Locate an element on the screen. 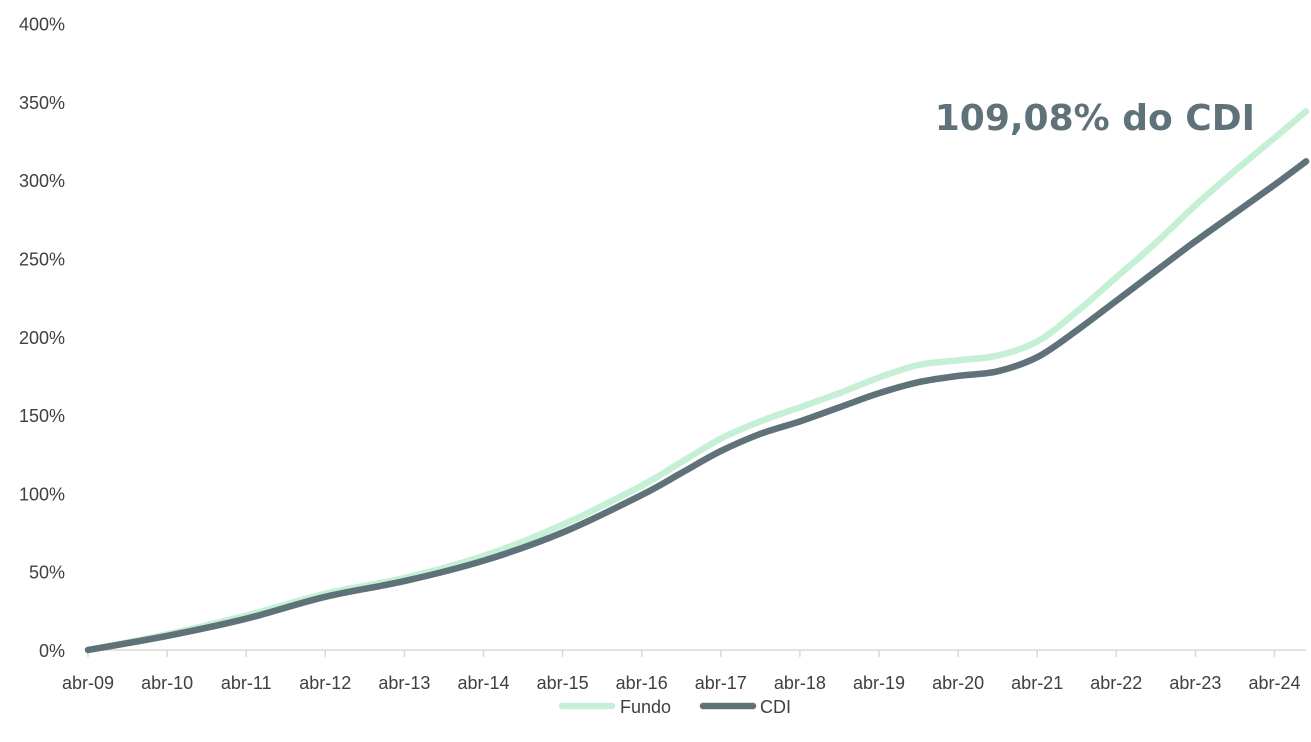 The image size is (1311, 742). y-tick-label: 200% is located at coordinates (42, 338).